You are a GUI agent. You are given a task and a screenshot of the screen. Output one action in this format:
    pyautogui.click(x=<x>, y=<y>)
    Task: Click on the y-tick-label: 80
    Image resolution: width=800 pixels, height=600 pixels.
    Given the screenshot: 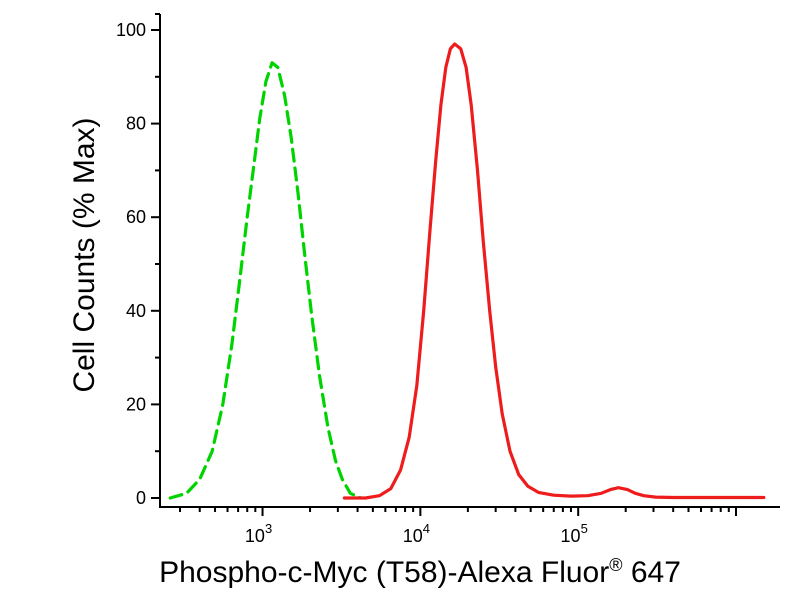 What is the action you would take?
    pyautogui.click(x=136, y=124)
    